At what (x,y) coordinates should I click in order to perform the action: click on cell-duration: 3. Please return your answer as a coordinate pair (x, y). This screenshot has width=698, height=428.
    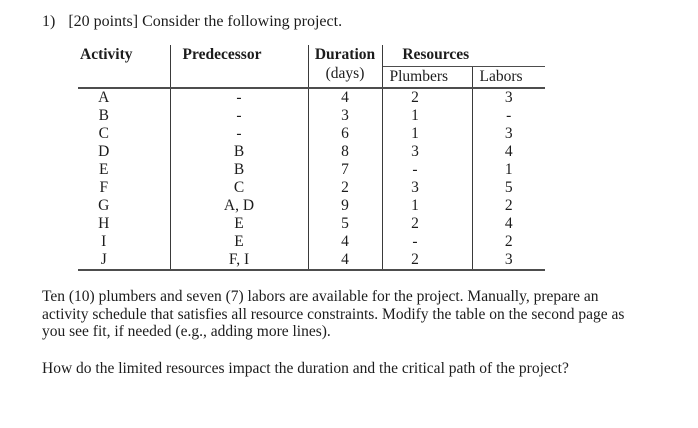
    Looking at the image, I should click on (345, 115).